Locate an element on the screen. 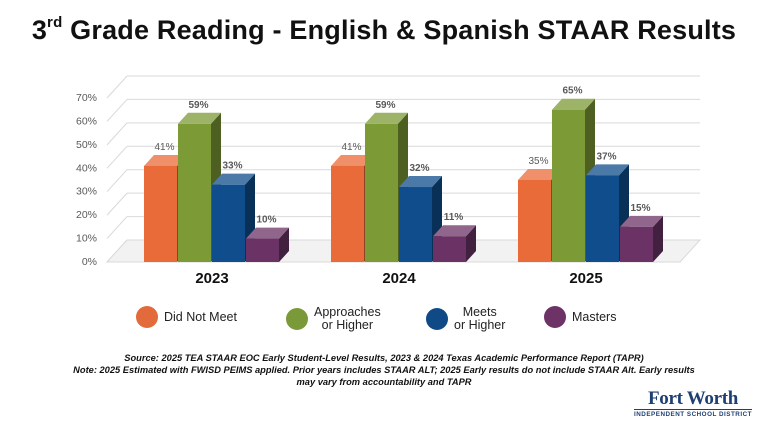 This screenshot has height=432, width=768. y-tick-label: 60% is located at coordinates (86, 121).